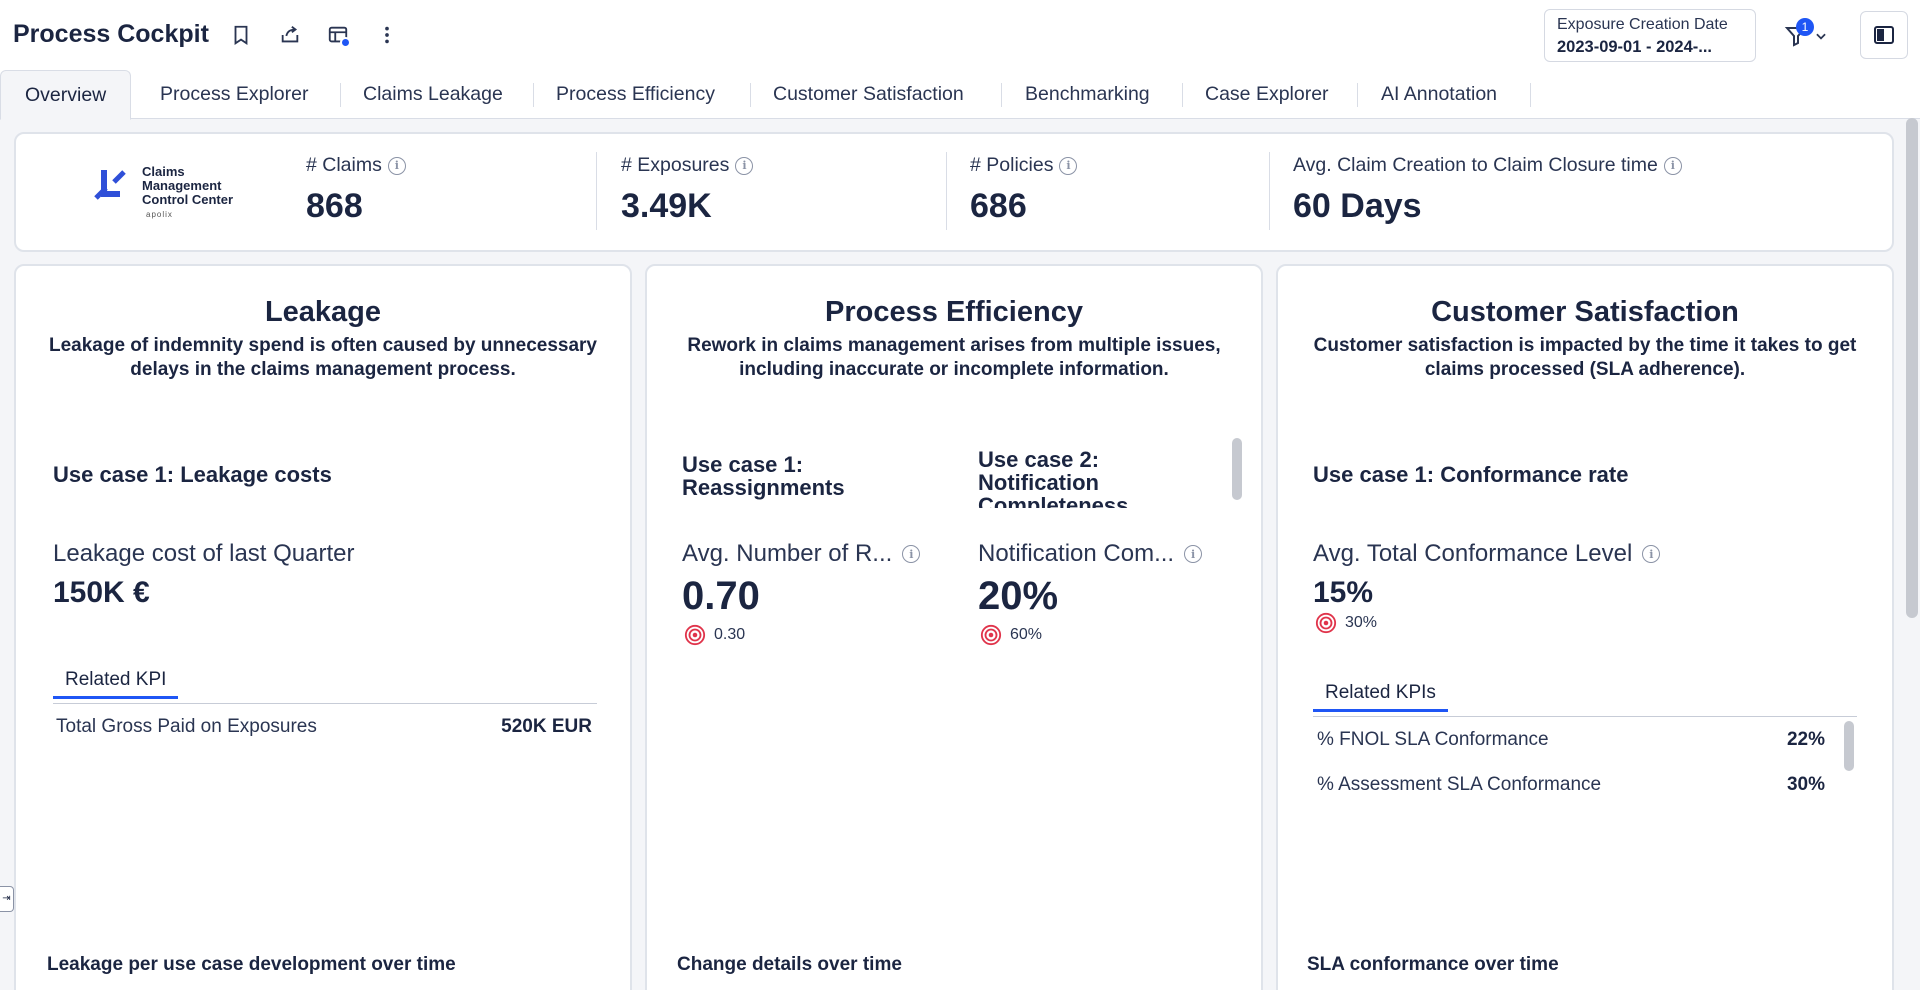 The image size is (1920, 990). What do you see at coordinates (1343, 592) in the screenshot?
I see `metric-value: 15%` at bounding box center [1343, 592].